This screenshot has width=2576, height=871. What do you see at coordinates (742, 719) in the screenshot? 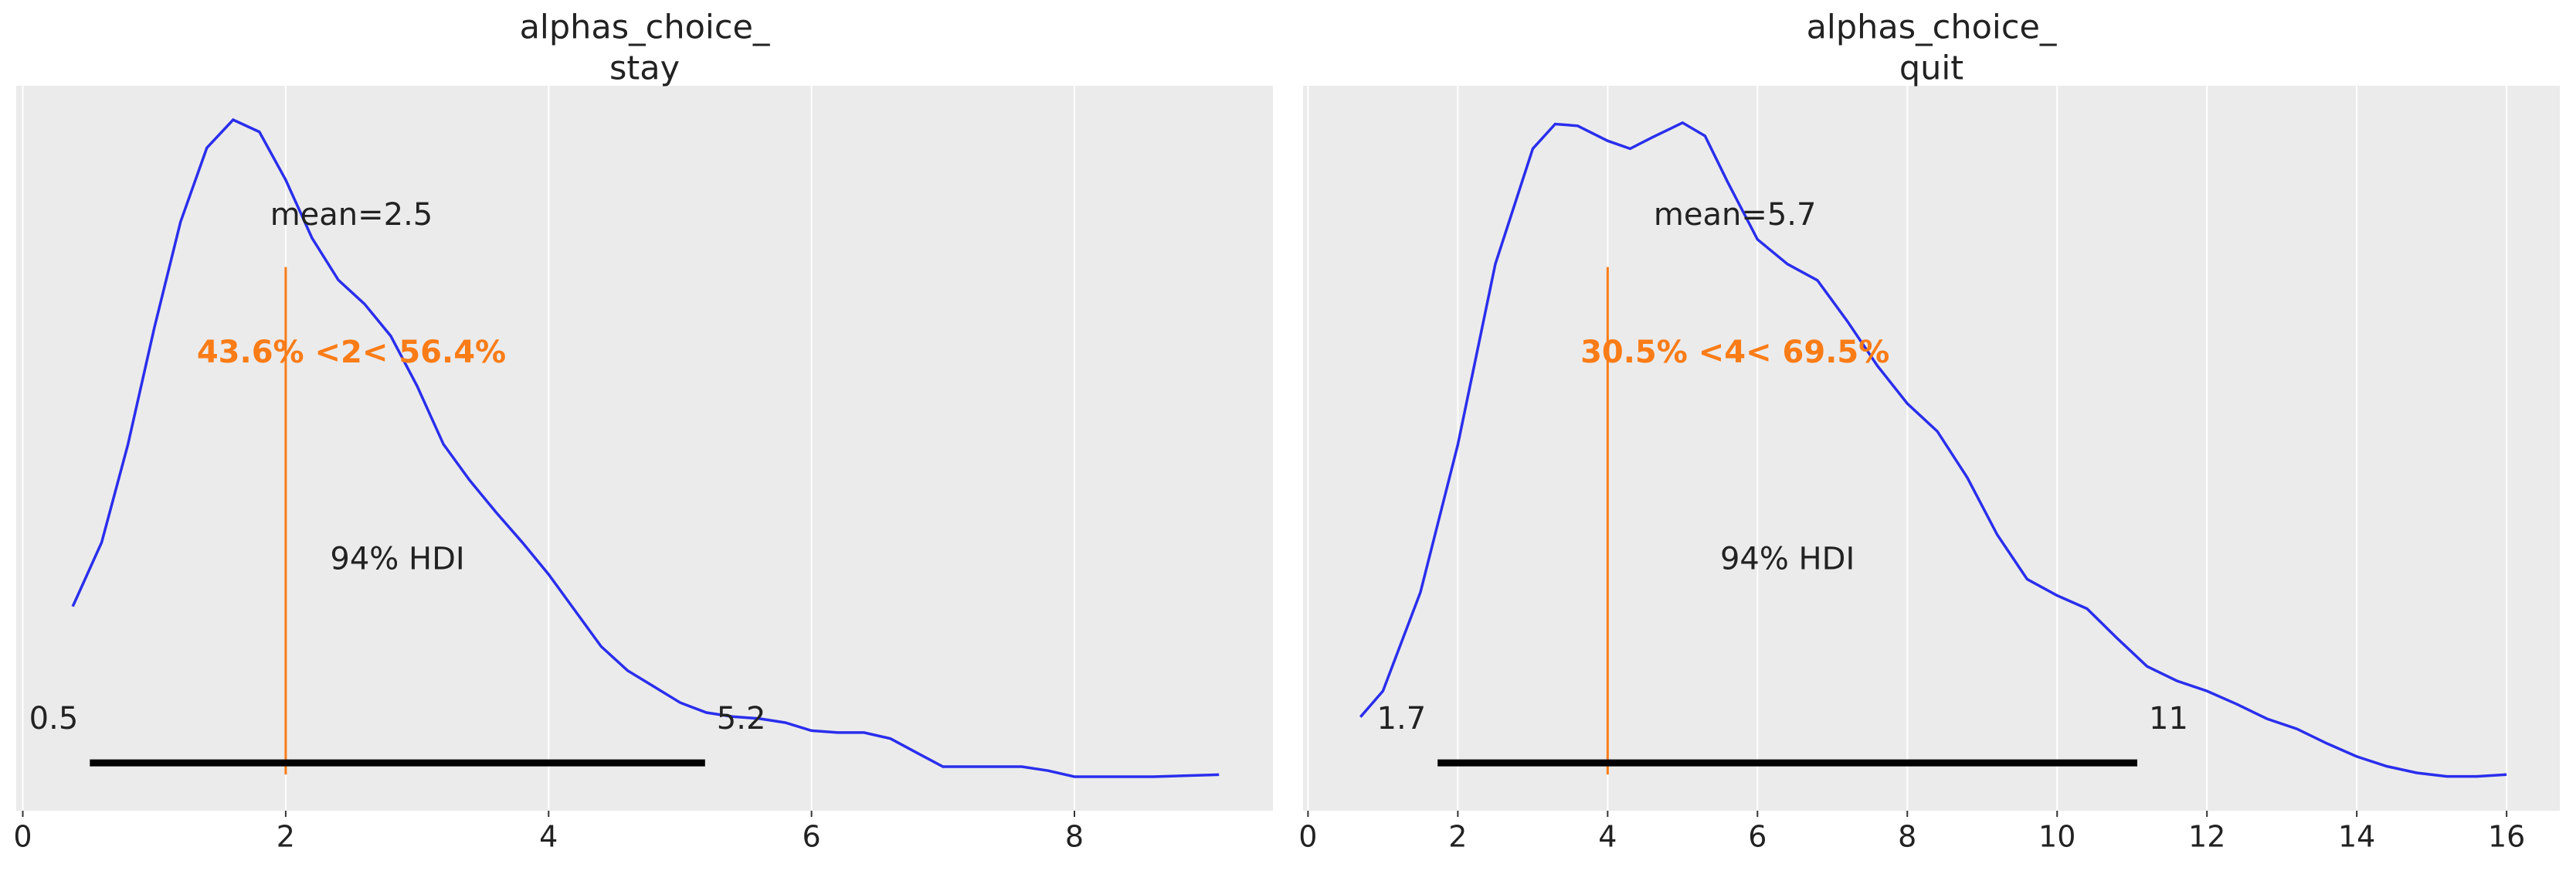
I see `hdi-high-label: 5.2` at bounding box center [742, 719].